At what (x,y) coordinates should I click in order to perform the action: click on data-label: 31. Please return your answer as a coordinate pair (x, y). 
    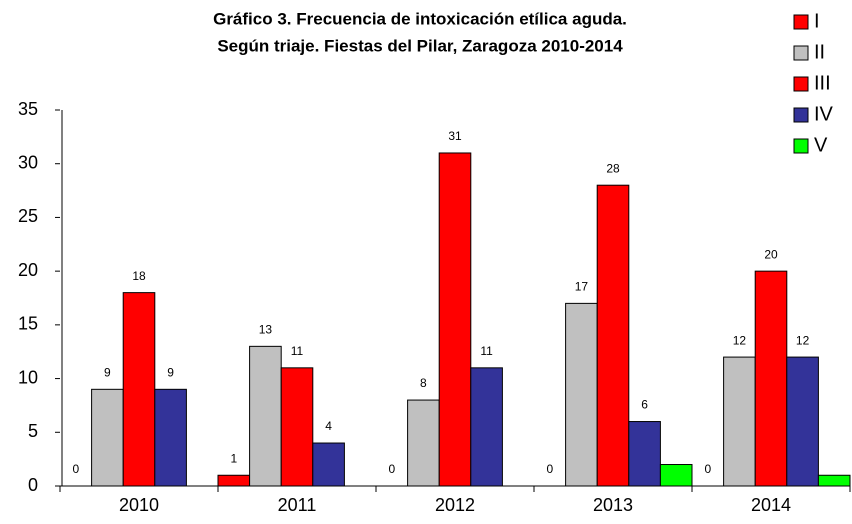
    Looking at the image, I should click on (455, 136).